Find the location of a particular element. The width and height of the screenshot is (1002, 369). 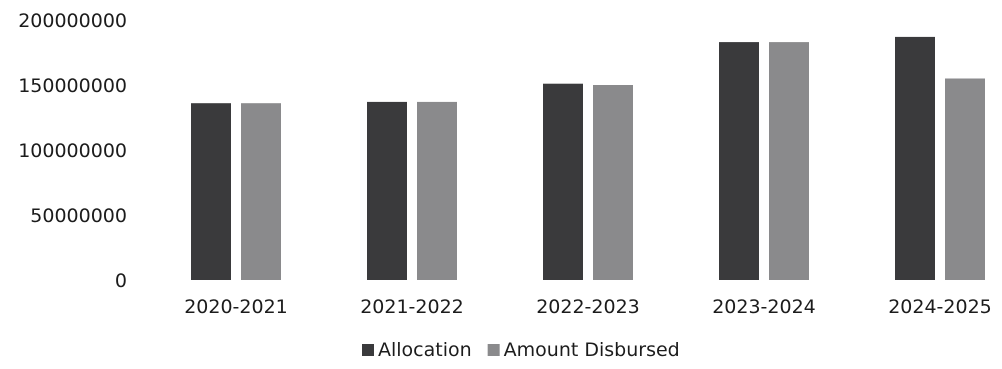

x-tick-label: 2023-2024 is located at coordinates (764, 307).